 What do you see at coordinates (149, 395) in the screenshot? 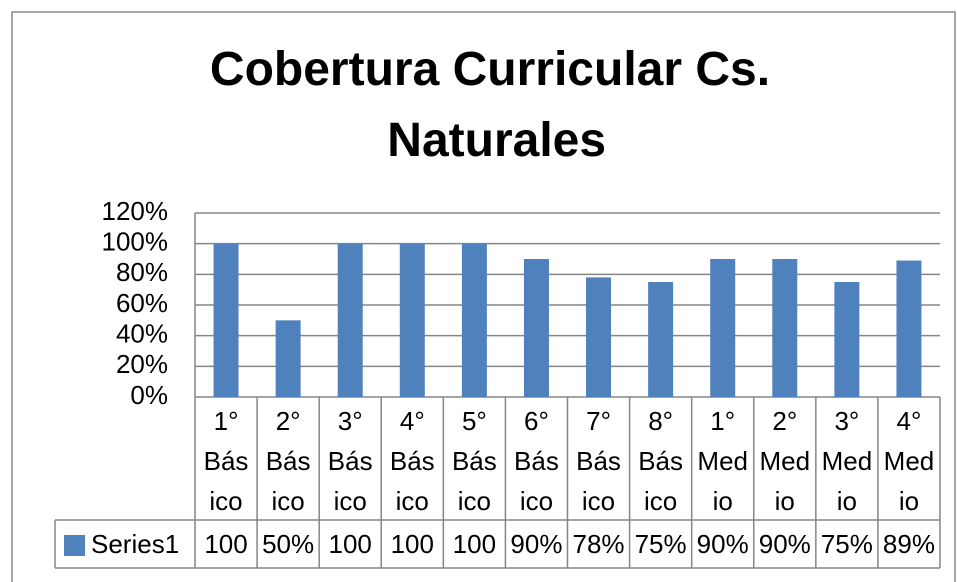
I see `y-tick-label: 0%` at bounding box center [149, 395].